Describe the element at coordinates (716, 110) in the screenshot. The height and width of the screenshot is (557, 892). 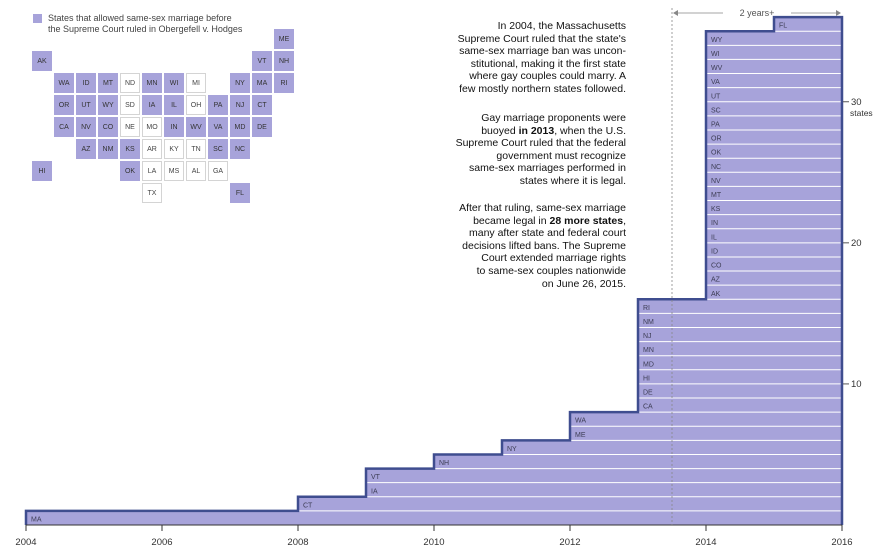
I see `band-label-sc: SC` at that location.